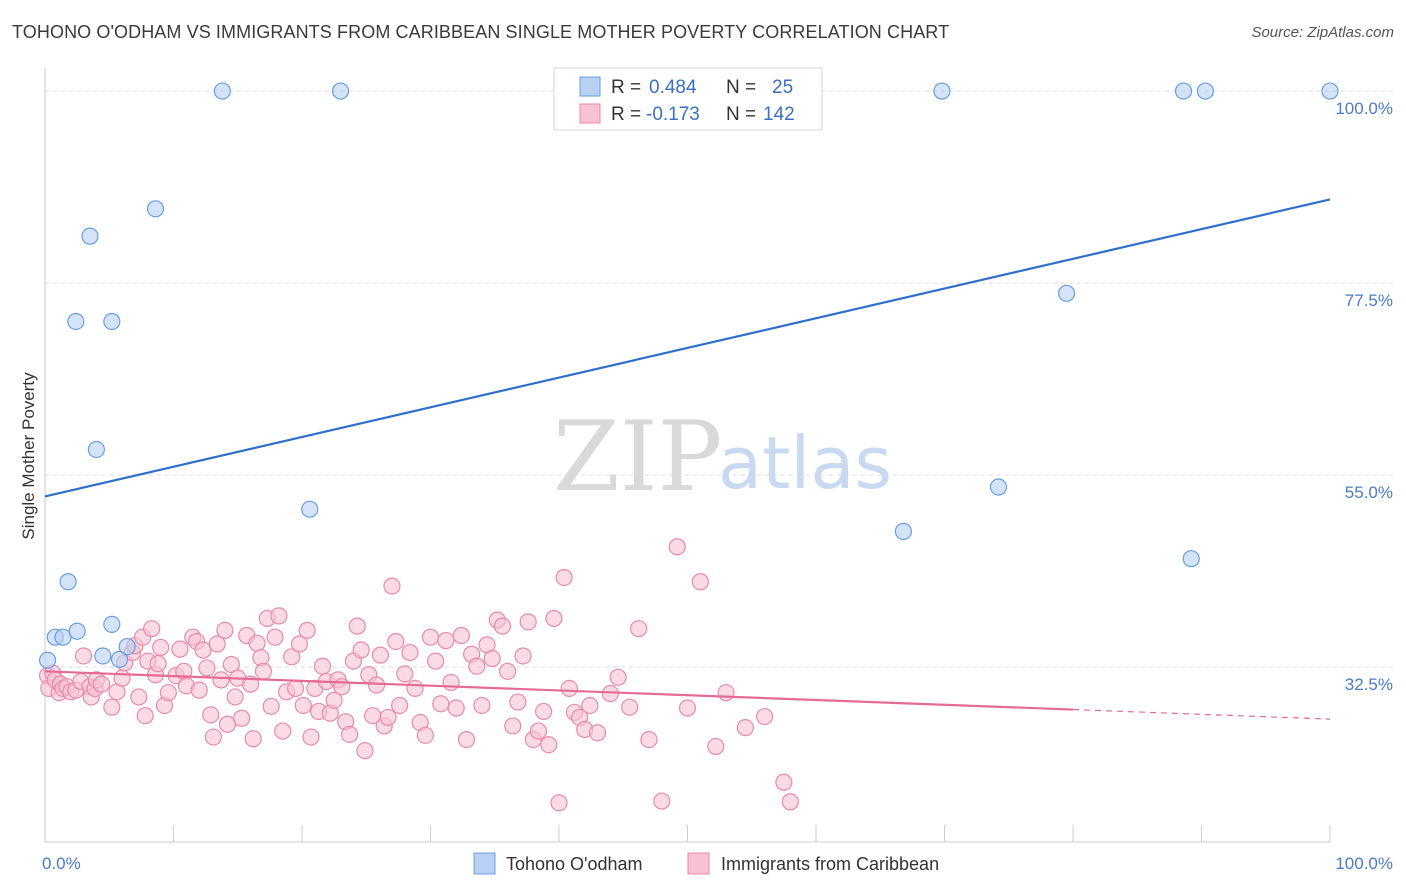 The height and width of the screenshot is (892, 1406). I want to click on y-tick-label: 55.0%, so click(1369, 492).